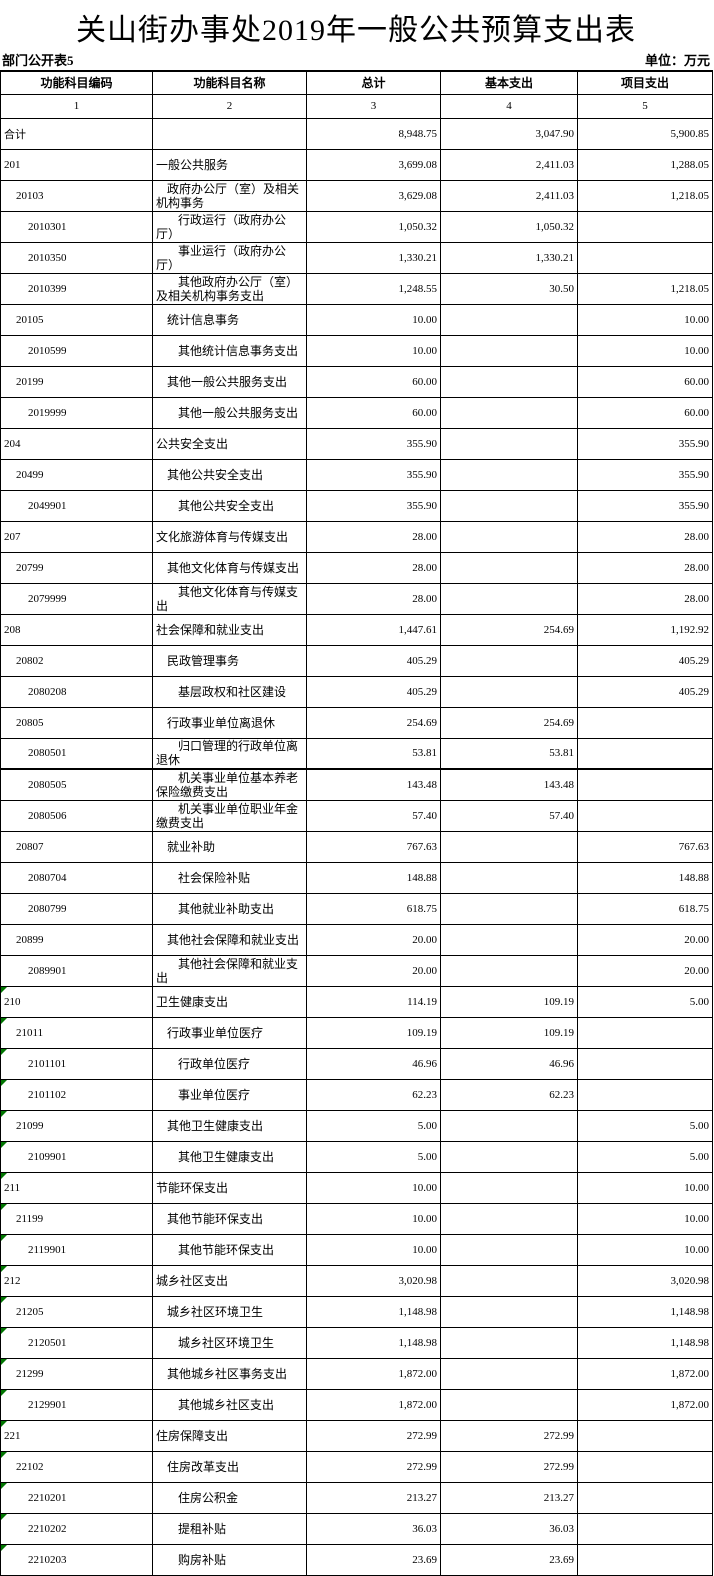  What do you see at coordinates (76, 257) in the screenshot?
I see `cell-function-code: 2010350` at bounding box center [76, 257].